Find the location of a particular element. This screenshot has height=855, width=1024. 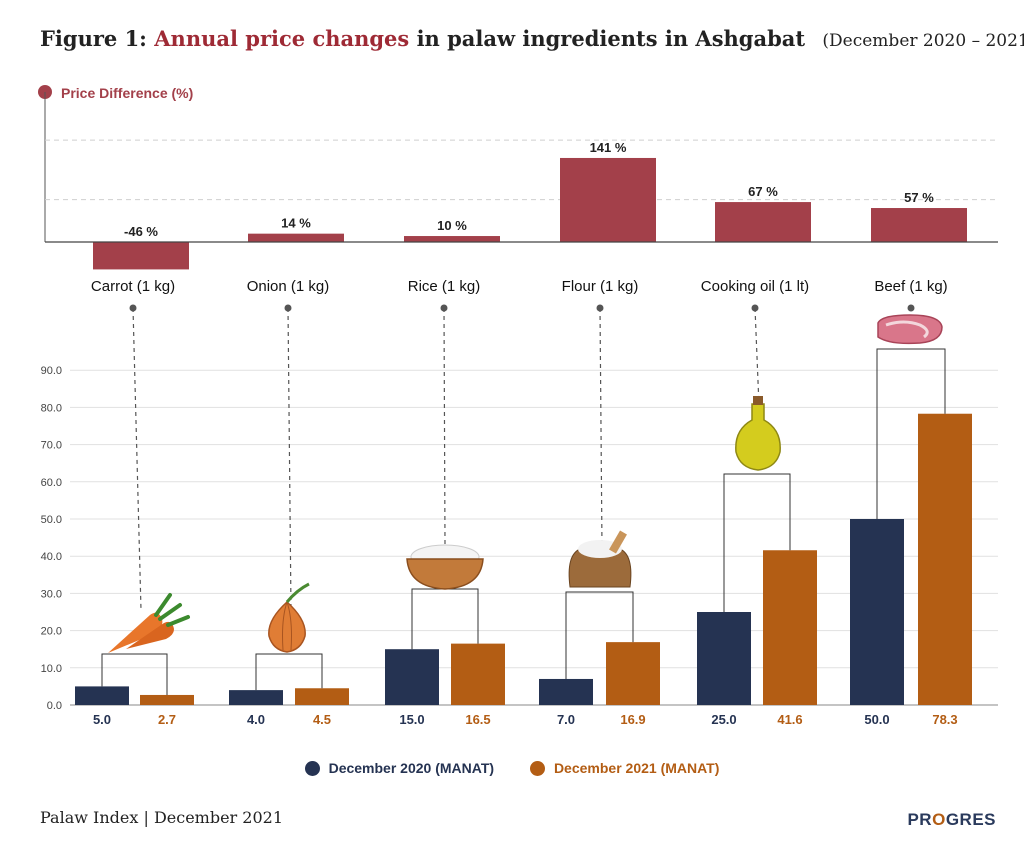

value-label-2020: 25.0 is located at coordinates (723, 719).